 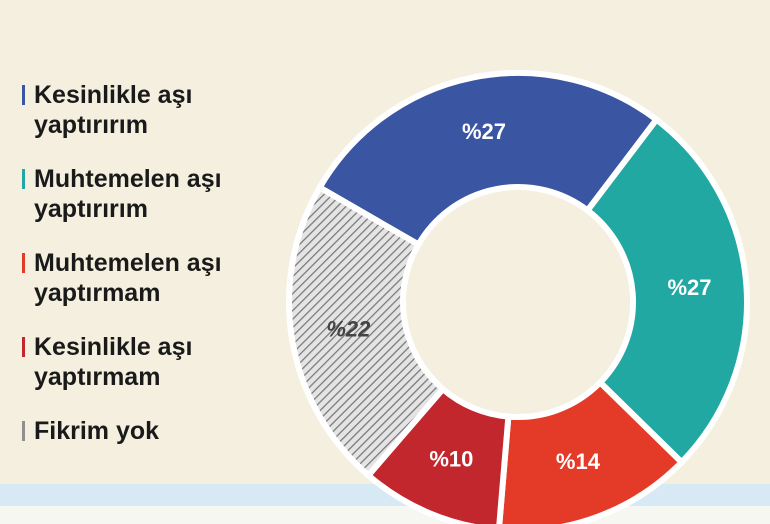 I want to click on legend-label: Muhtemelen aşı yaptırmam, so click(x=128, y=278).